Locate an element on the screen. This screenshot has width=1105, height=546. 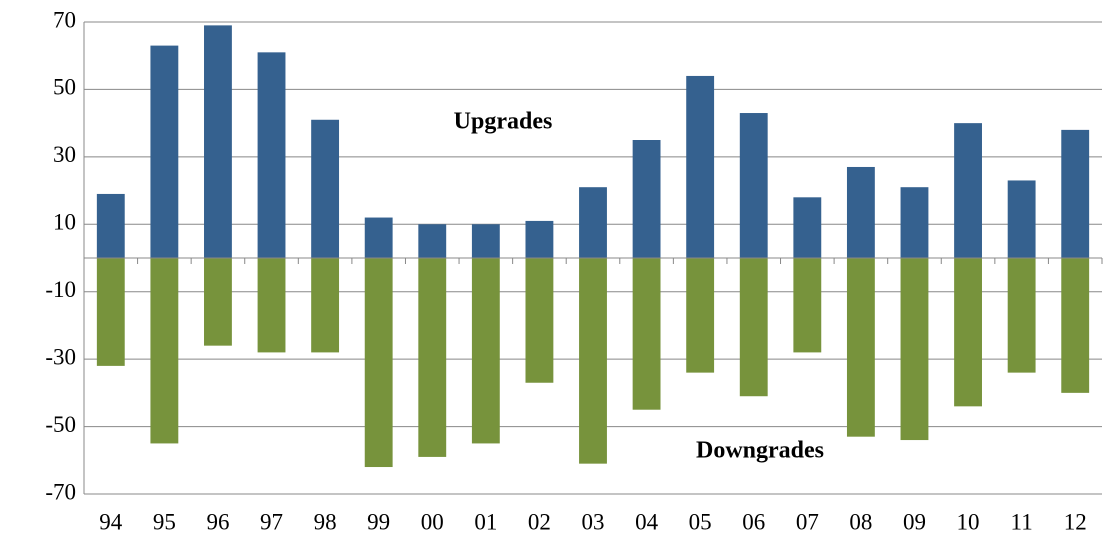
x-tick-label: 06 is located at coordinates (753, 521).